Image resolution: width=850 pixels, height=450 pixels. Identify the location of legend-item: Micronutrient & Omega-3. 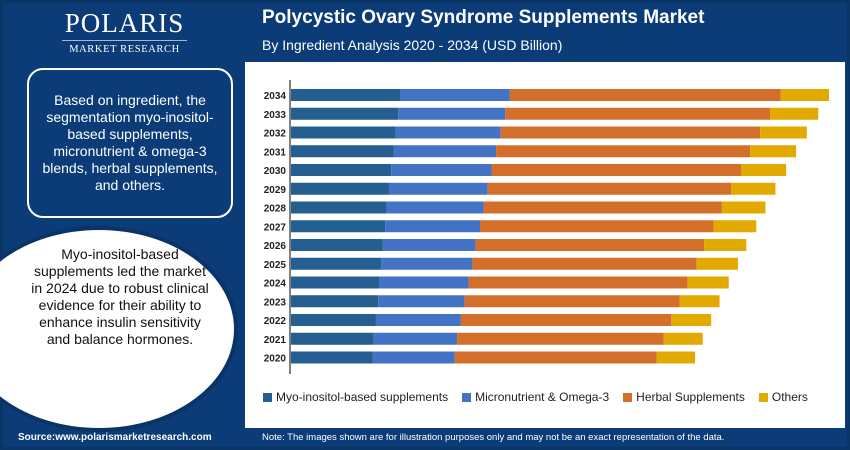
(535, 397).